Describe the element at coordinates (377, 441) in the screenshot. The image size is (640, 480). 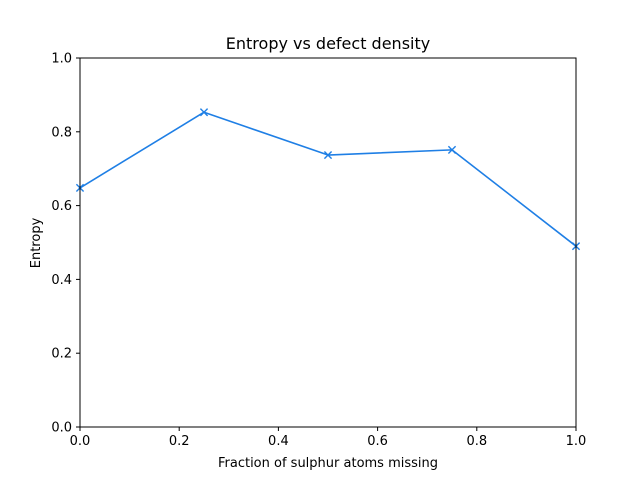
I see `x-tick-label: 0.6` at that location.